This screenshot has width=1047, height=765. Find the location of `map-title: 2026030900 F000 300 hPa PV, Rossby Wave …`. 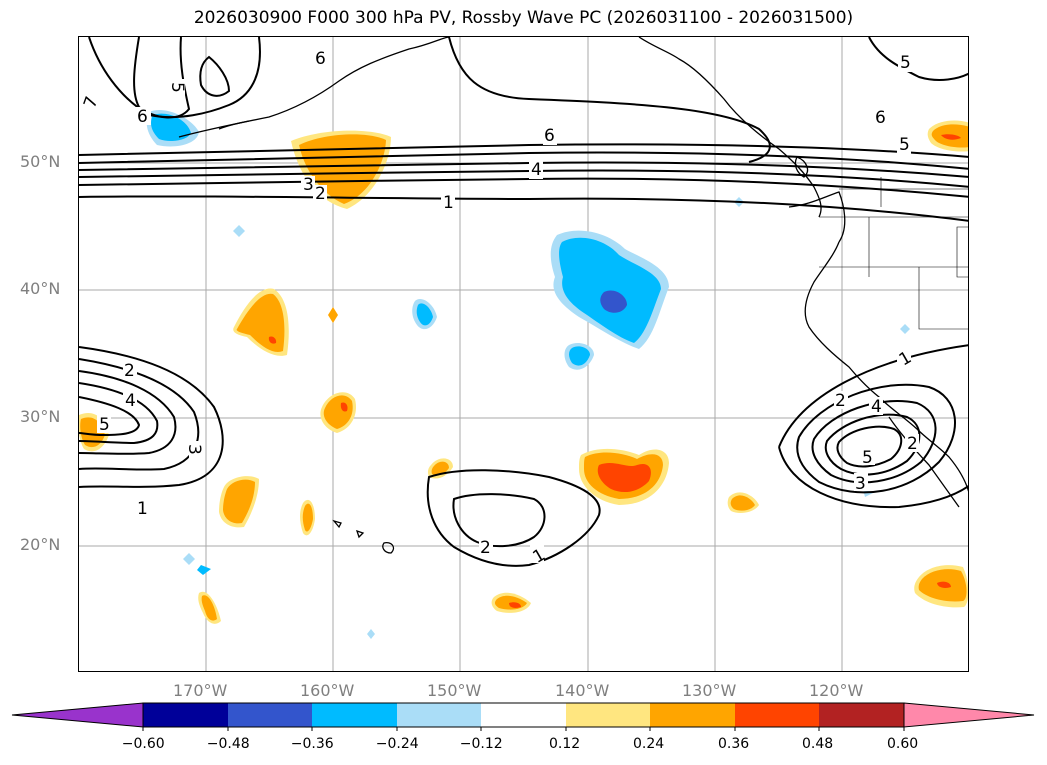

map-title: 2026030900 F000 300 hPa PV, Rossby Wave … is located at coordinates (523, 18).